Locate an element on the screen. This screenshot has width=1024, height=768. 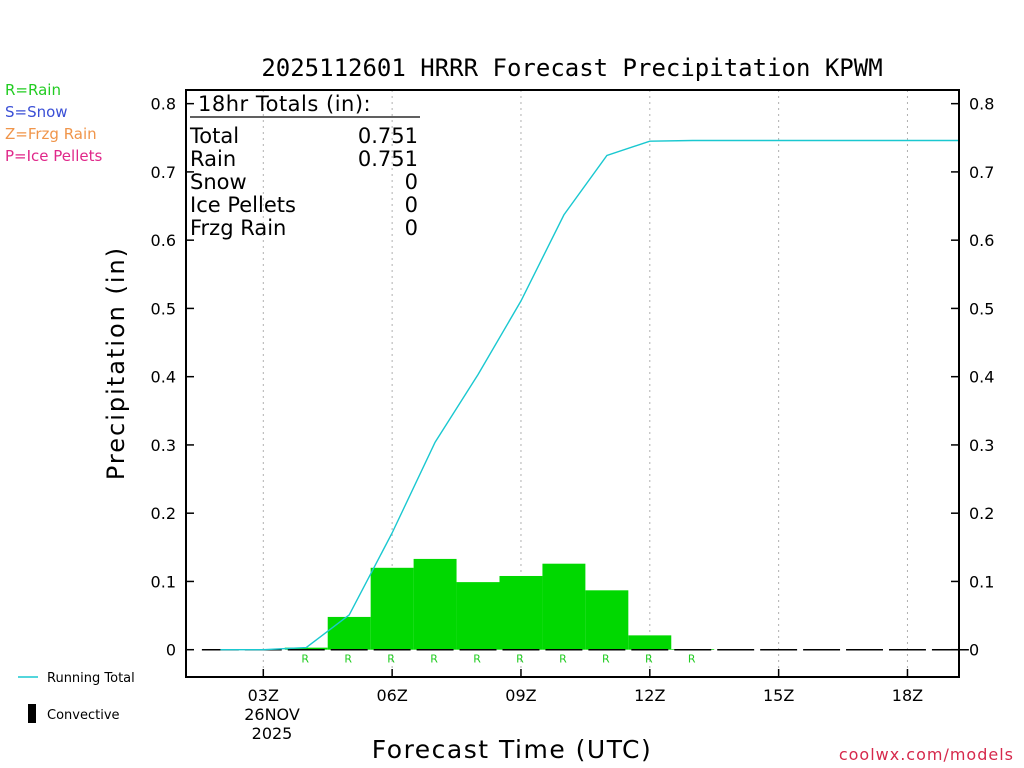
ytick-right-label-7: 0.7 is located at coordinates (981, 172).